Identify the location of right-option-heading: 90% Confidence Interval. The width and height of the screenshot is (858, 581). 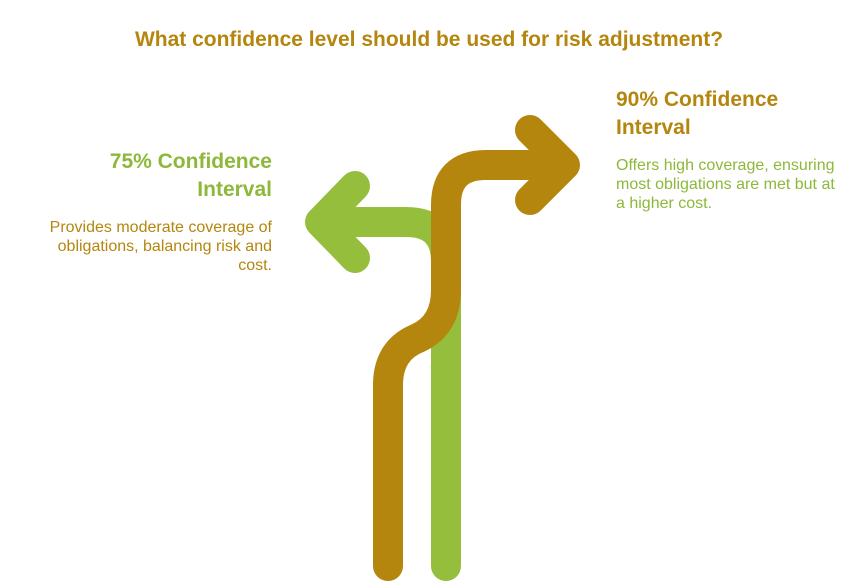
(697, 113).